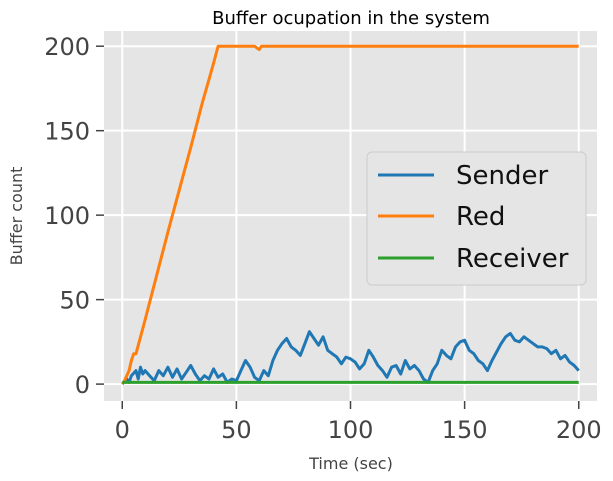  I want to click on series-line-sender, so click(350, 358).